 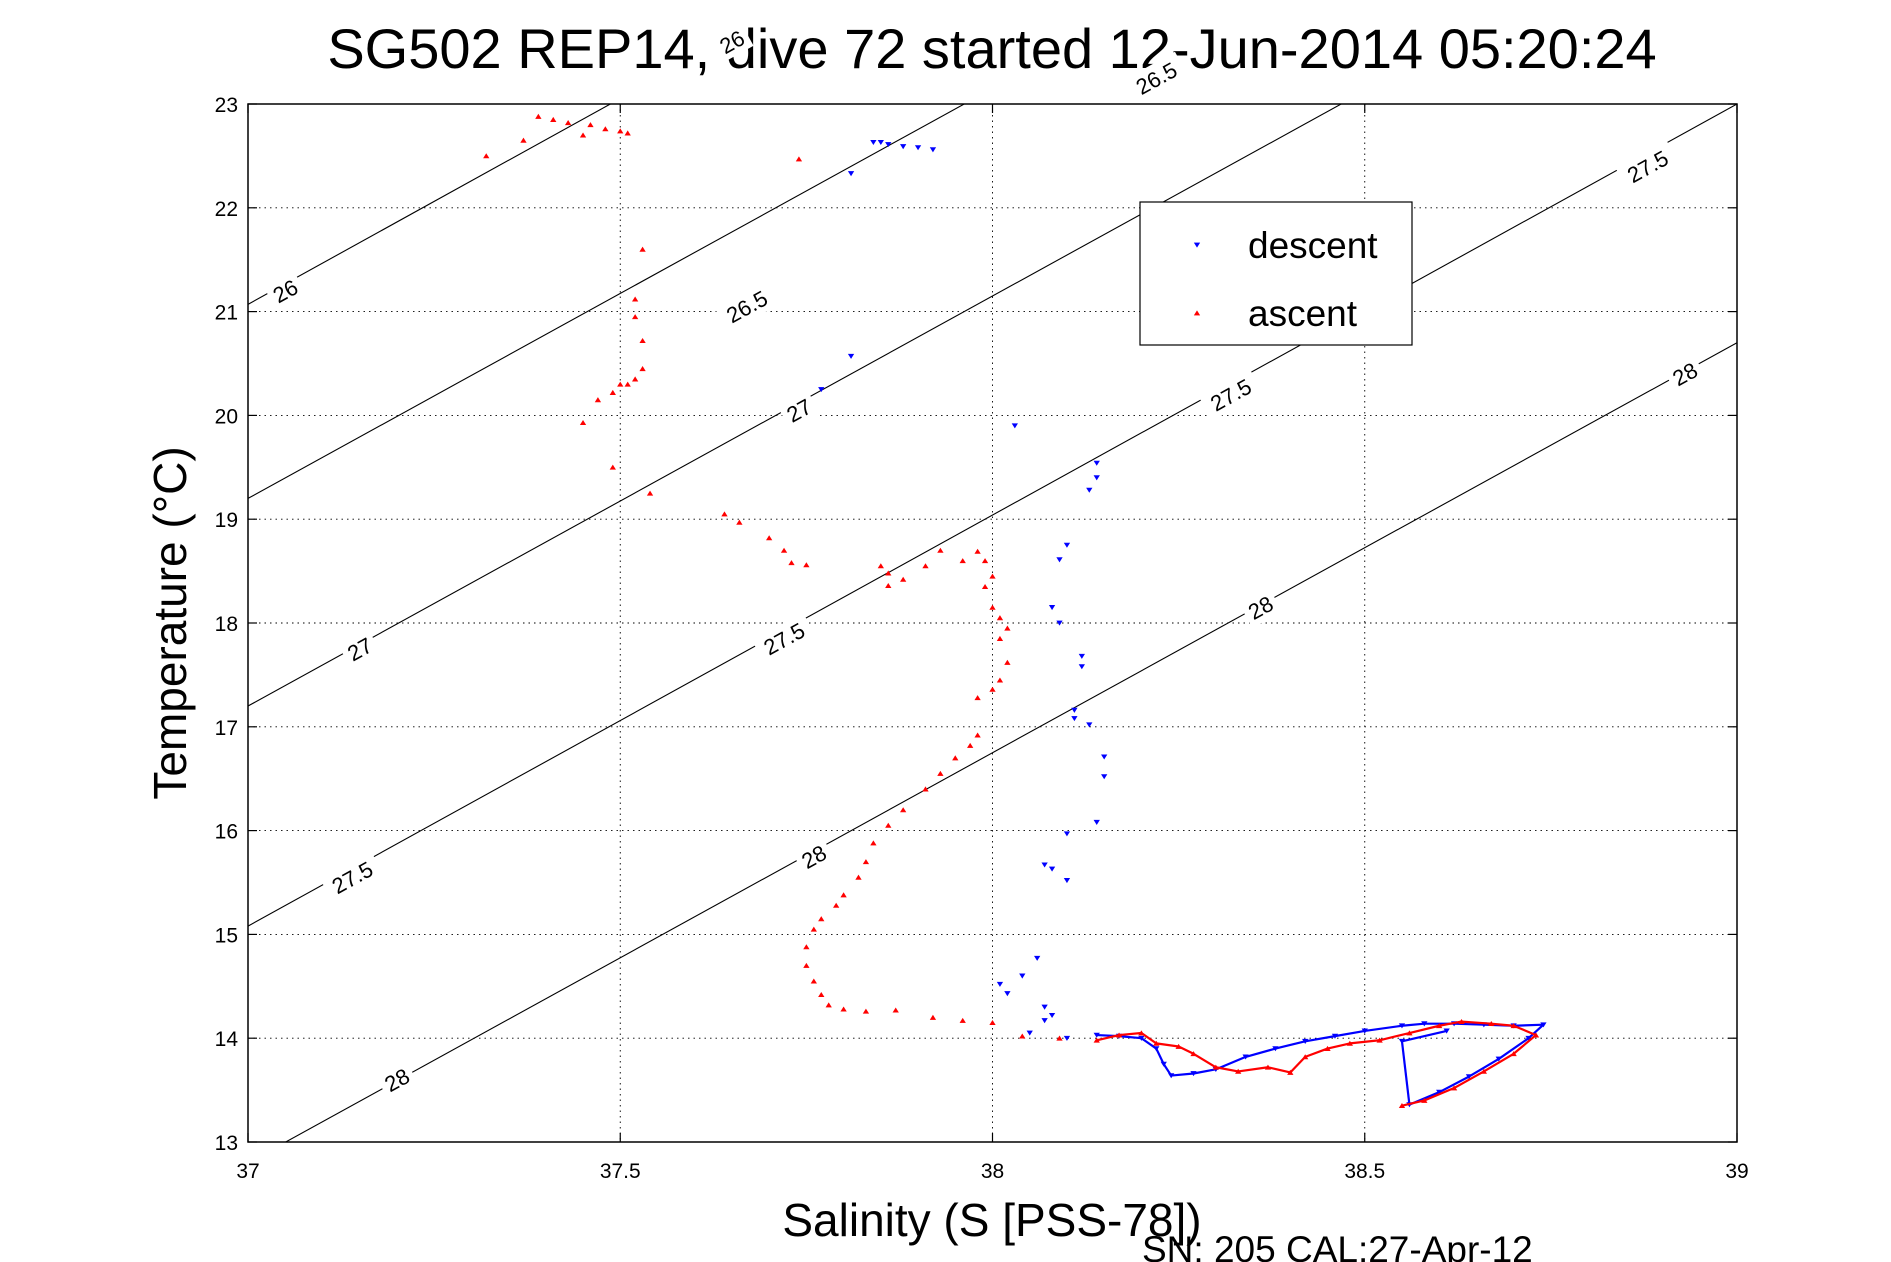 What do you see at coordinates (226, 935) in the screenshot?
I see `y-tick-label: 15` at bounding box center [226, 935].